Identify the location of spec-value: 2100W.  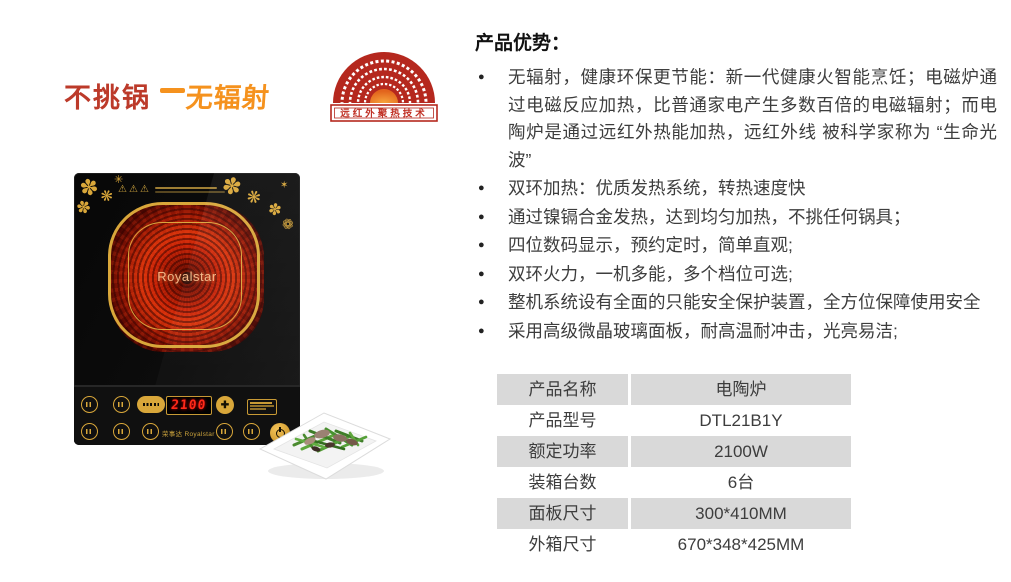
(741, 451).